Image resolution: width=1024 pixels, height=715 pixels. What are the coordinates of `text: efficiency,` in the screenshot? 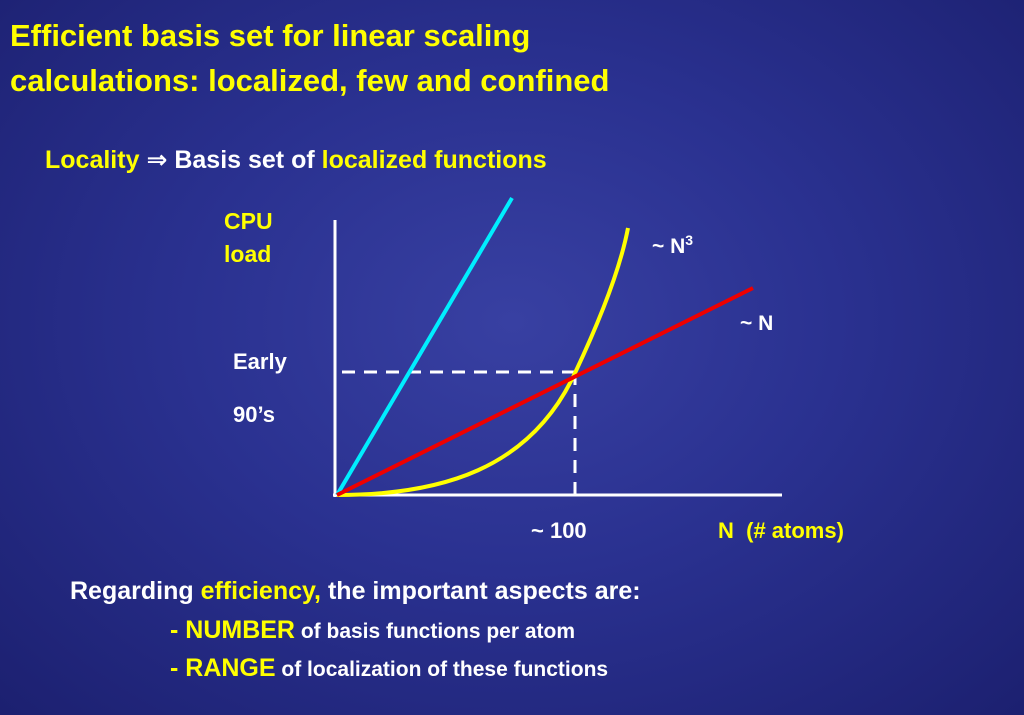 It's located at (261, 591).